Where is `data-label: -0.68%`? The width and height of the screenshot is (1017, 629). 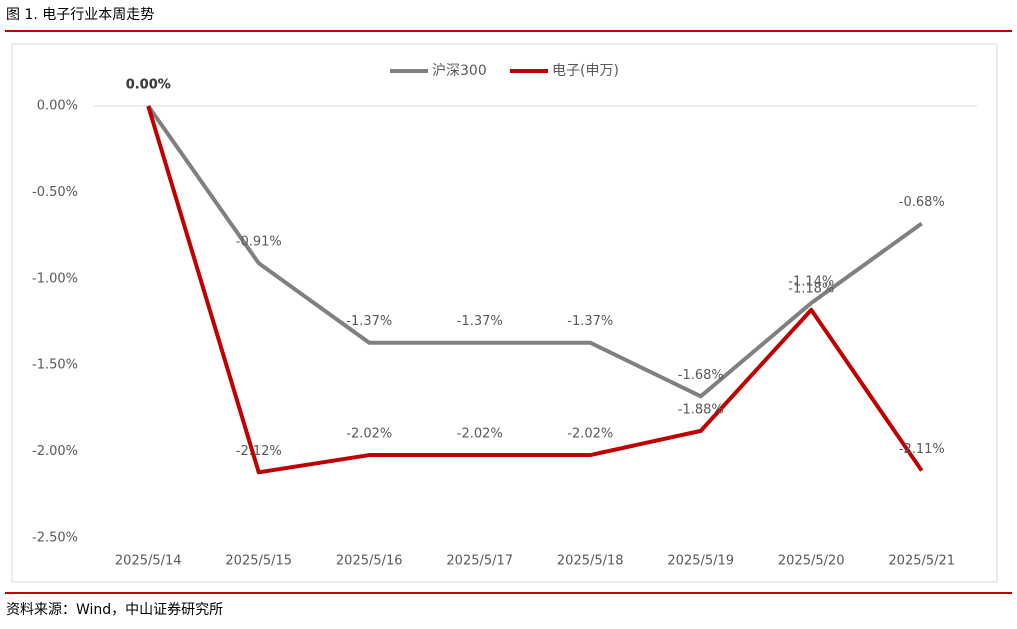
data-label: -0.68% is located at coordinates (922, 202).